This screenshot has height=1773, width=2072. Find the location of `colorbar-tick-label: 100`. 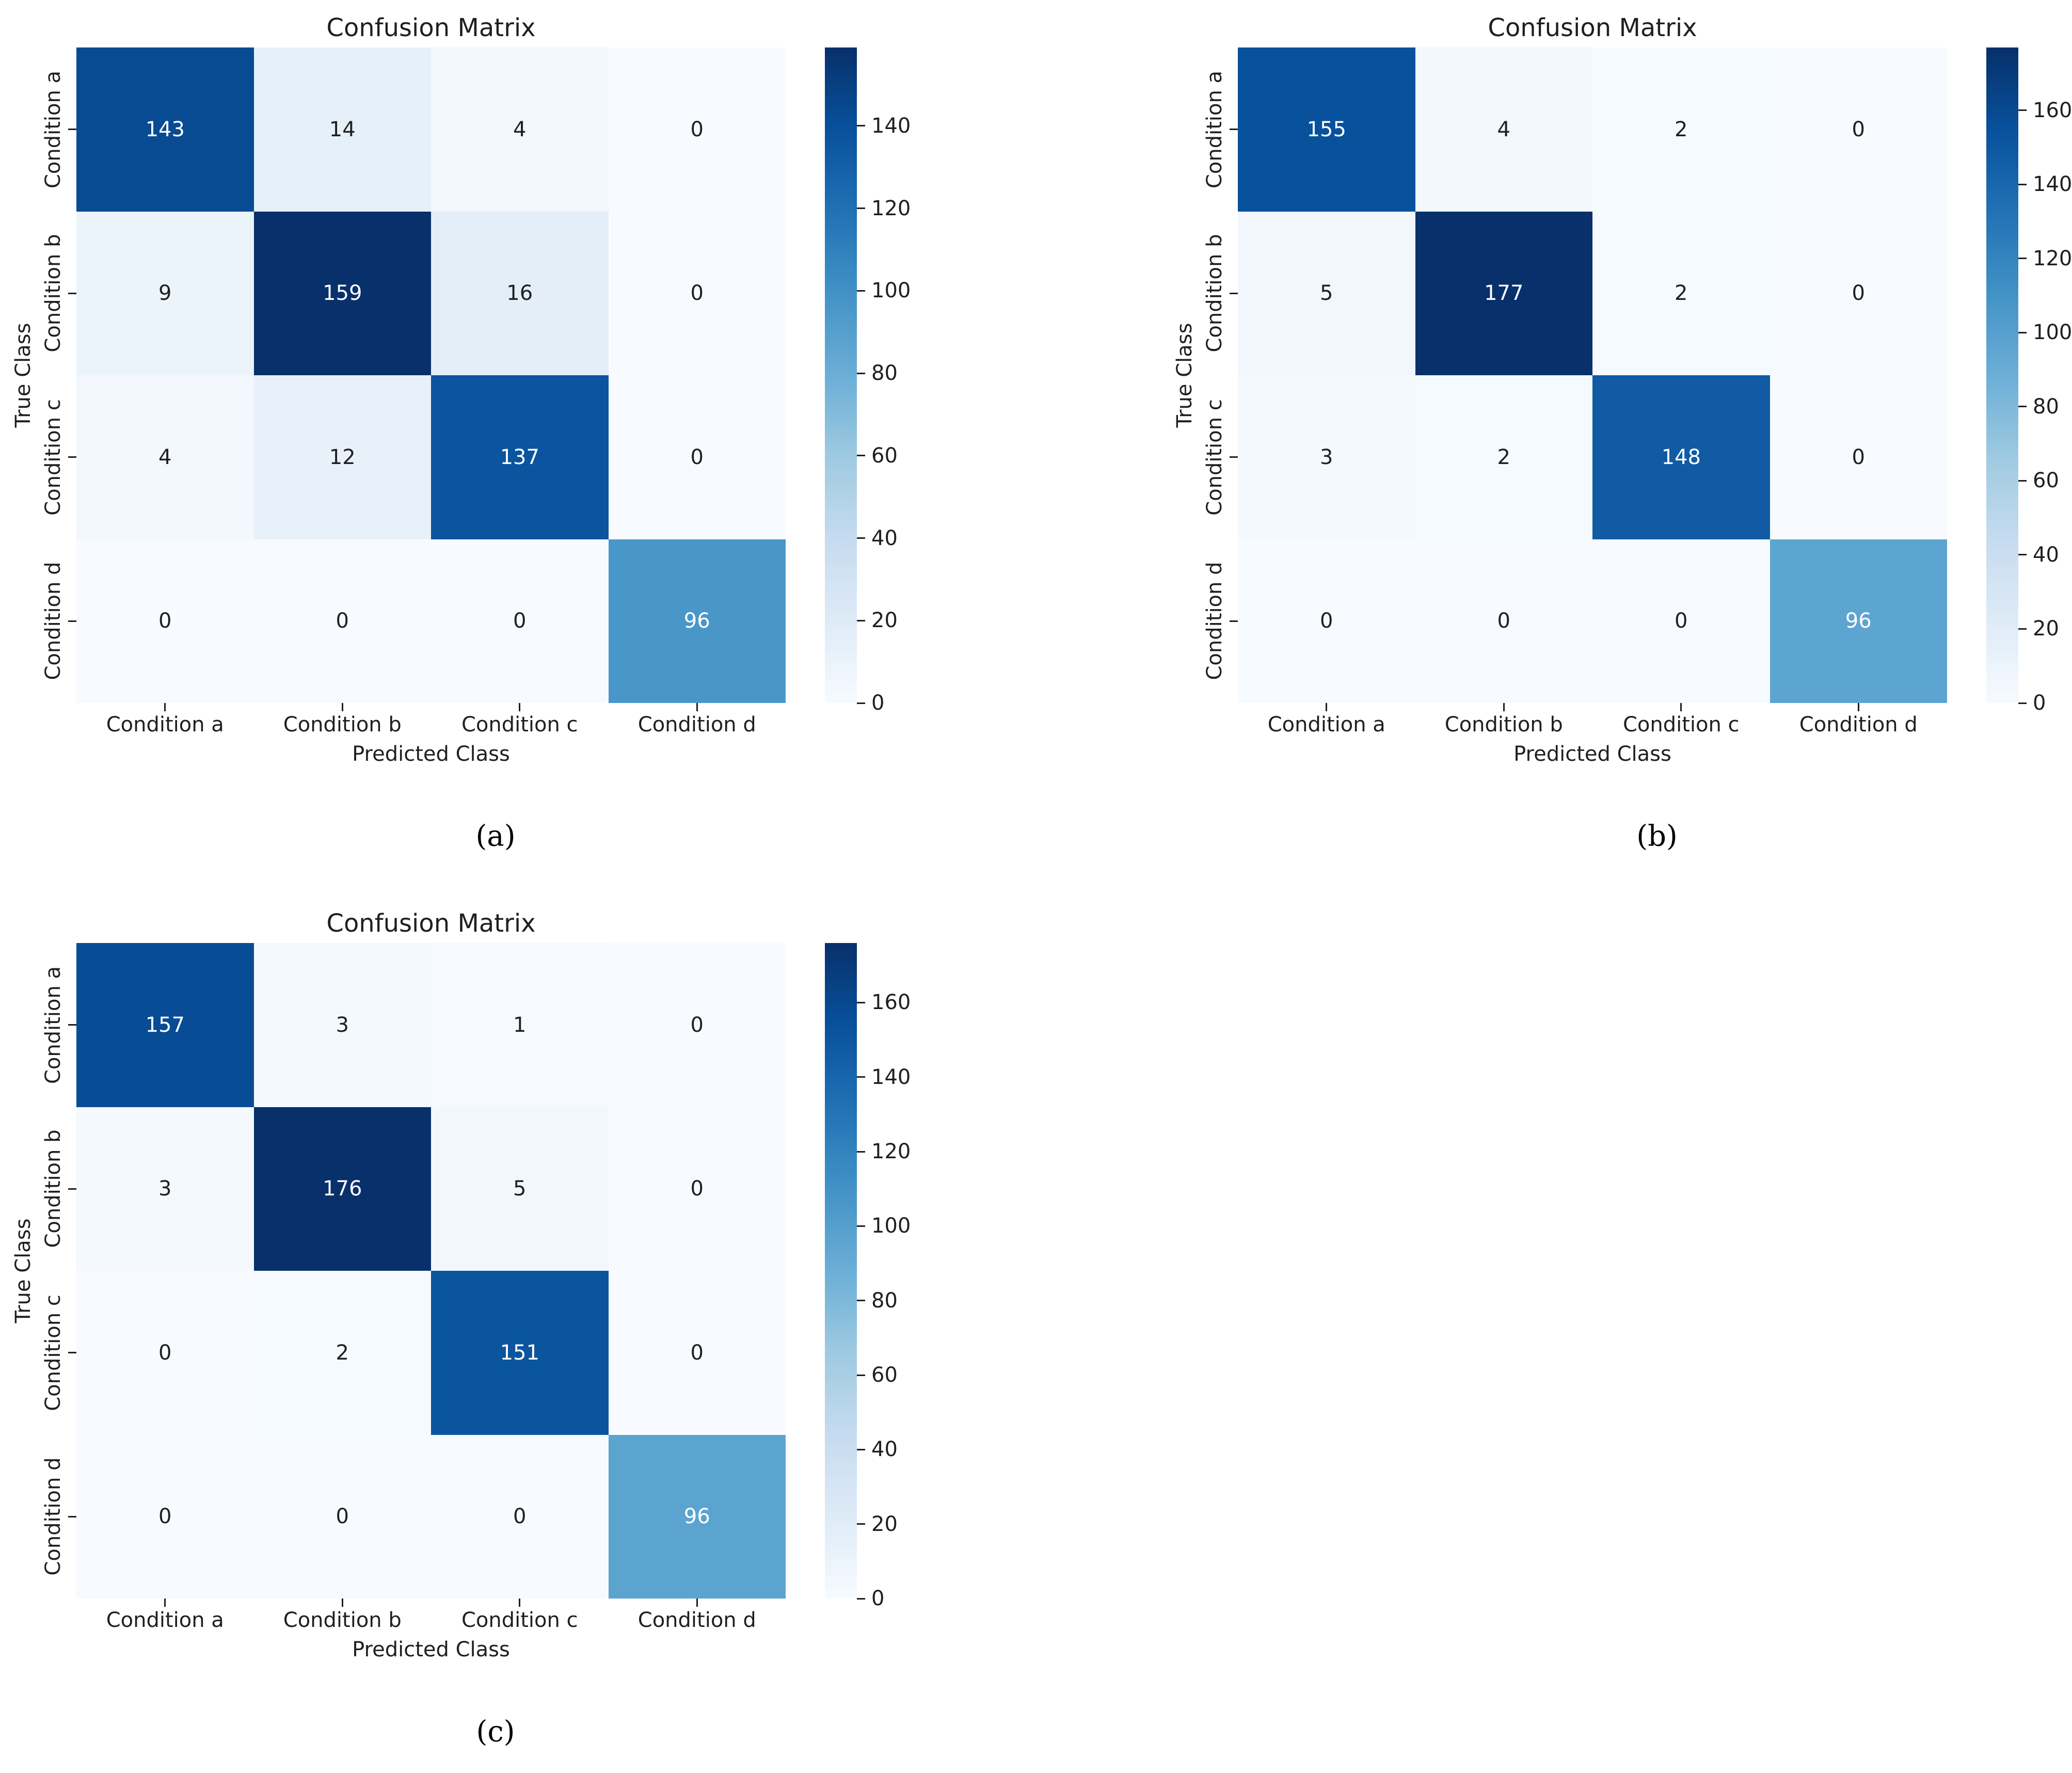

colorbar-tick-label: 100 is located at coordinates (891, 1226).